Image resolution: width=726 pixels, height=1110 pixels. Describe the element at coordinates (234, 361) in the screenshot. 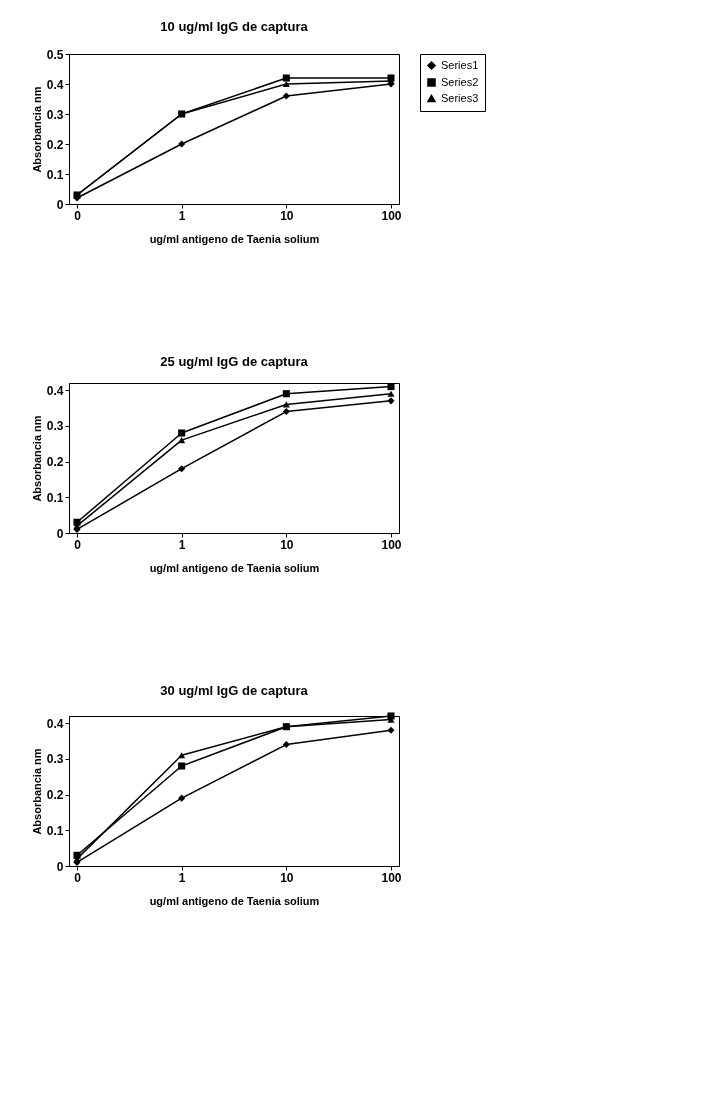

I see `chart-title: 25 ug/ml IgG de captura` at that location.